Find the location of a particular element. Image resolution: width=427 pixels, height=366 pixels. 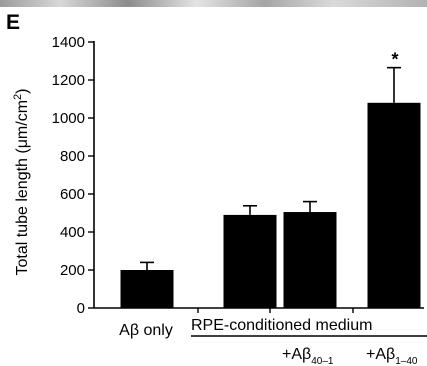

y-tick-label: 0 is located at coordinates (81, 308).